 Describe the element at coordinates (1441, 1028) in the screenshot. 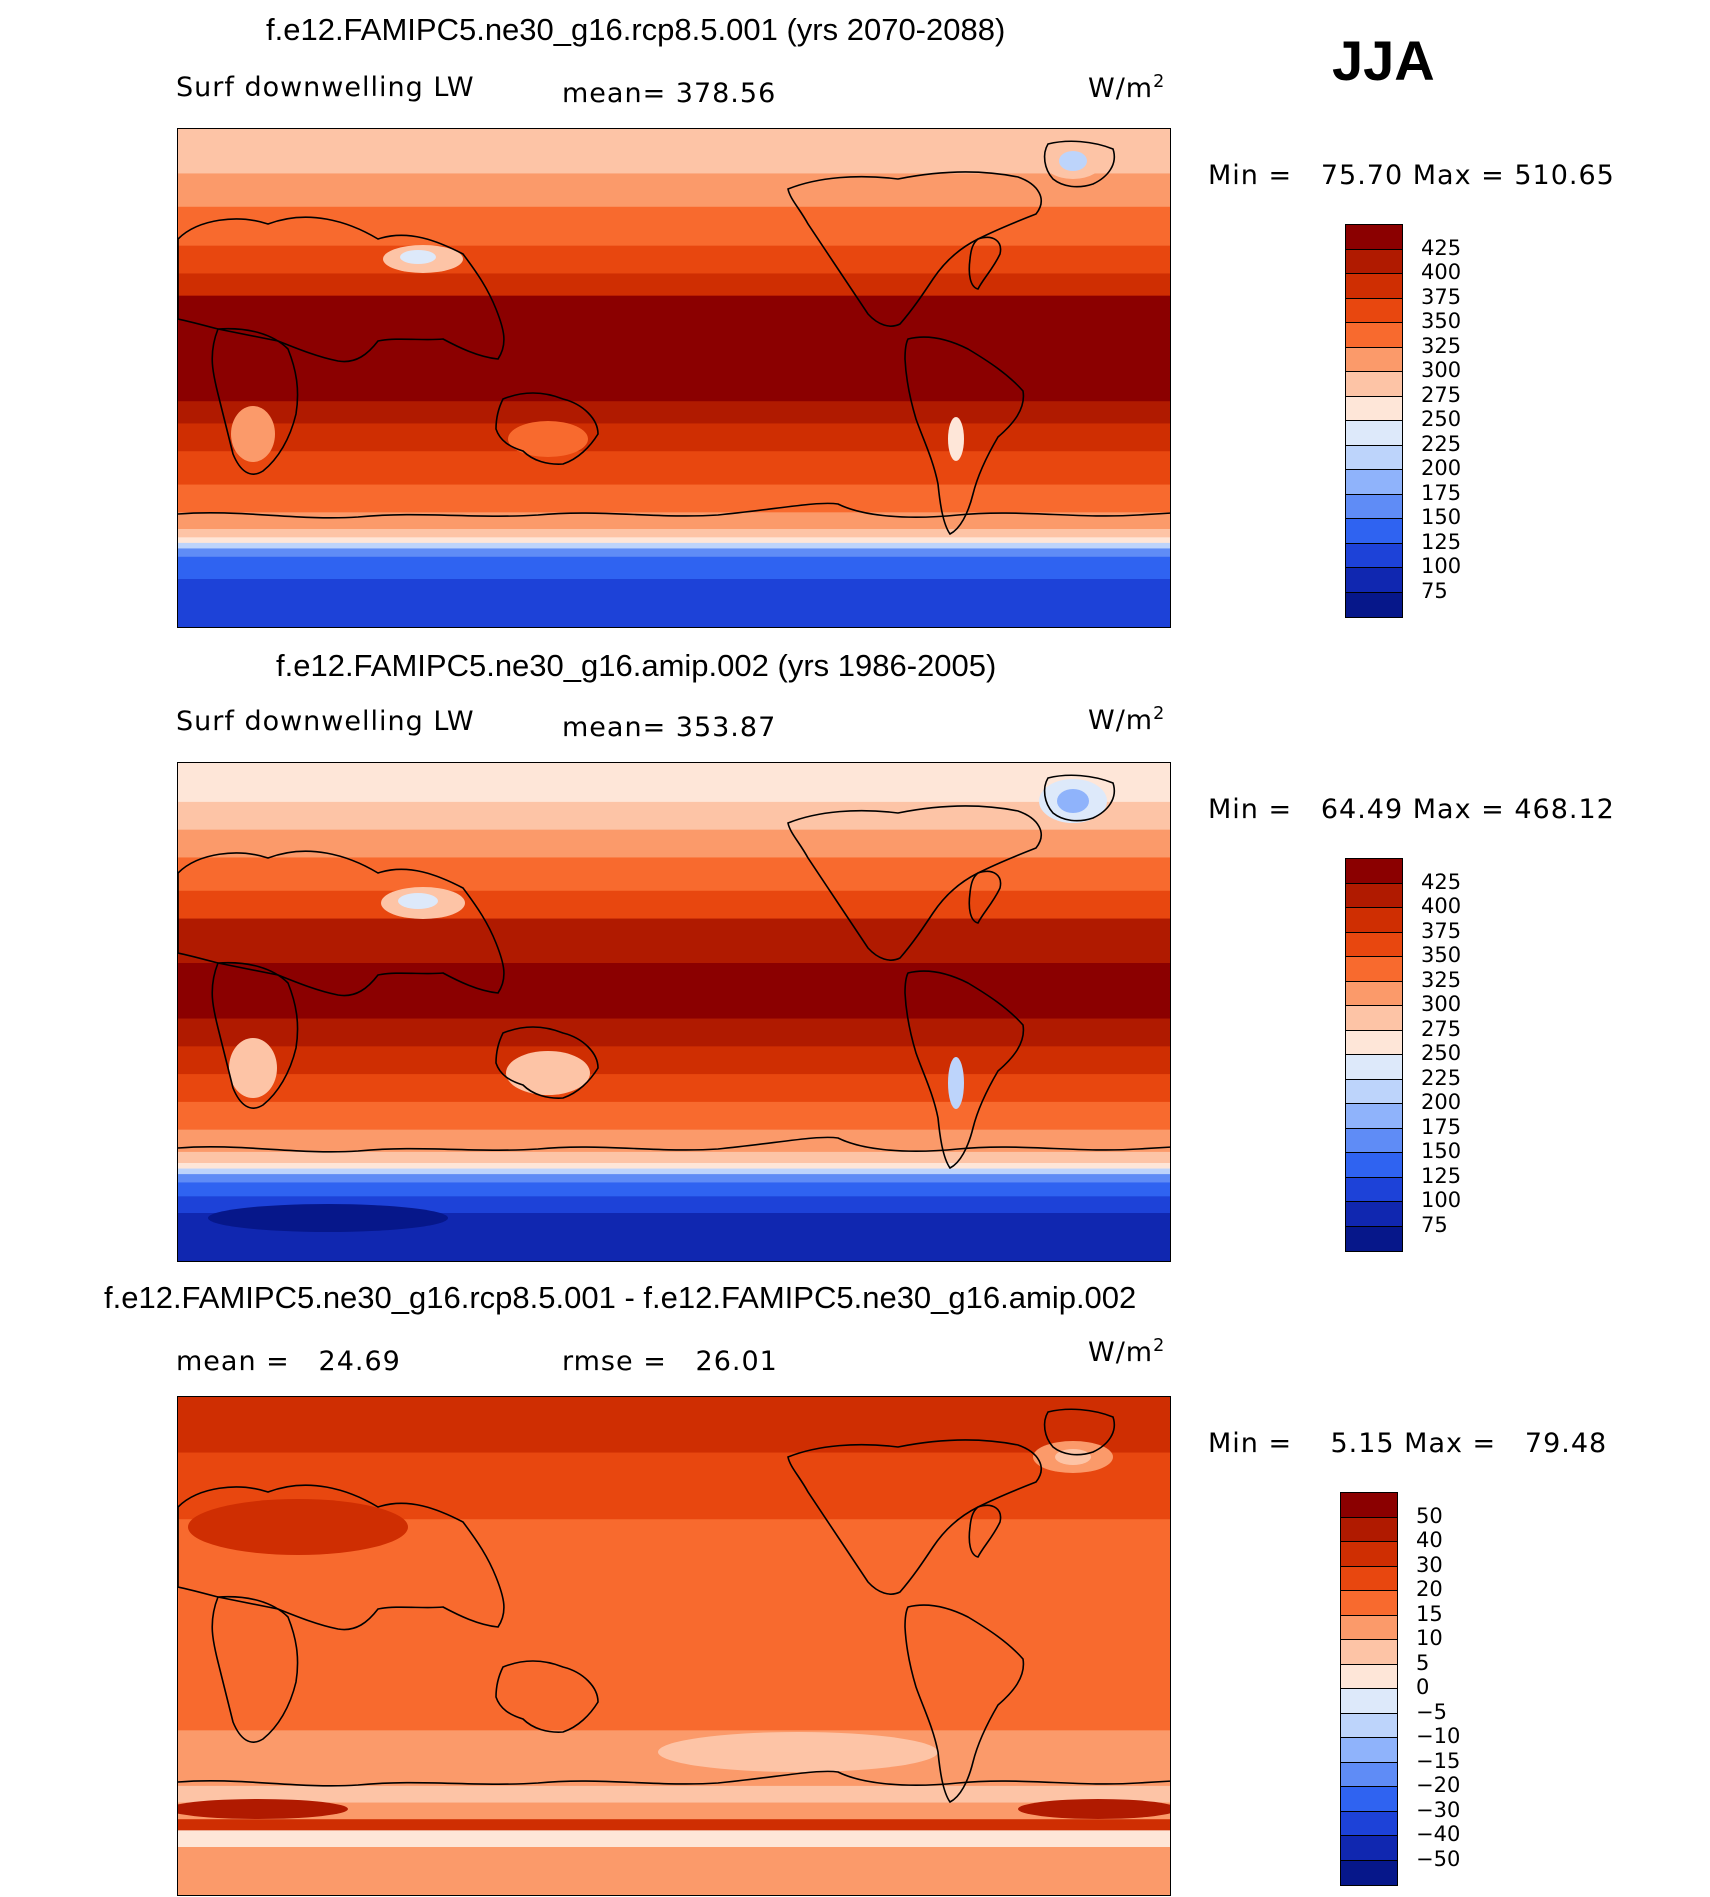

I see `colorbar-tick-label: 275` at that location.